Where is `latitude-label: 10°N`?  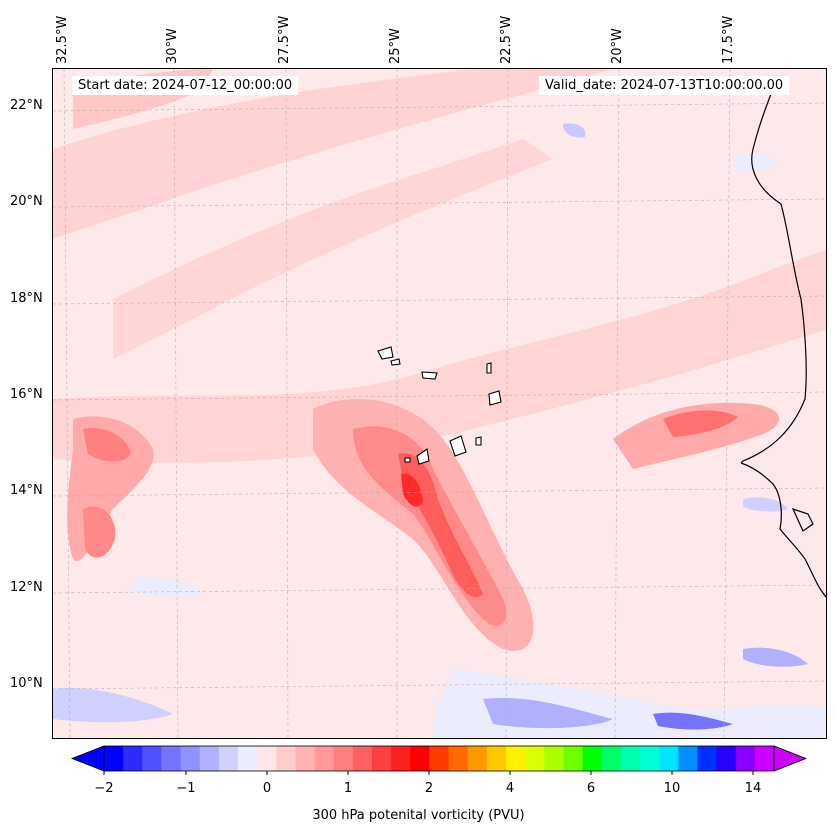 latitude-label: 10°N is located at coordinates (26, 683).